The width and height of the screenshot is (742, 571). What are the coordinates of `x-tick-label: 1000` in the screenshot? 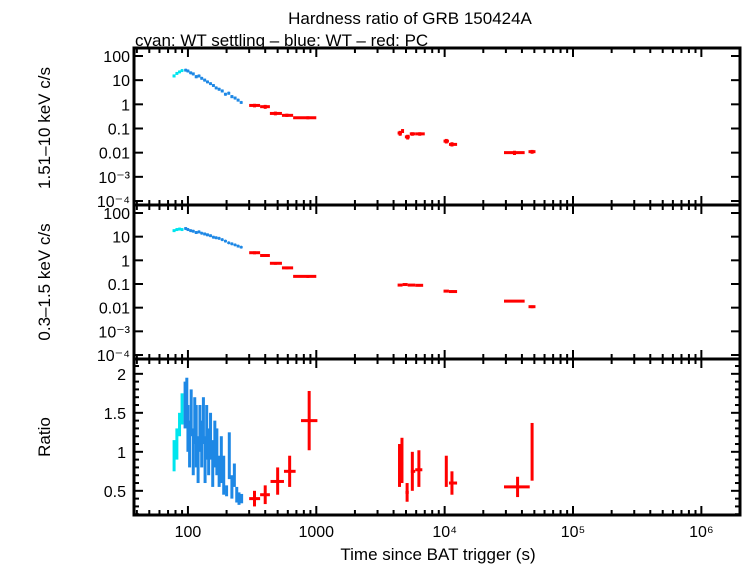 It's located at (316, 532).